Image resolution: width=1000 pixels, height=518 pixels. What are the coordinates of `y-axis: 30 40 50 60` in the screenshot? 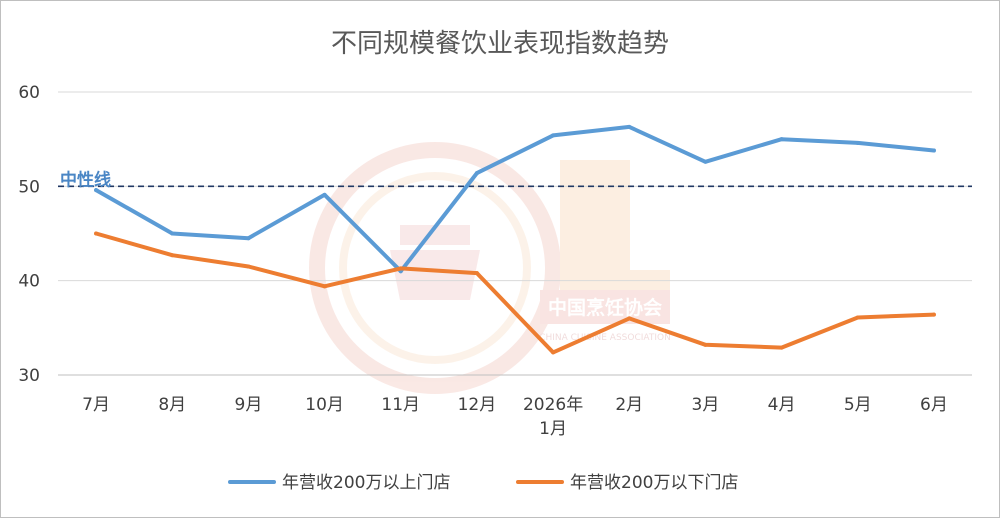 It's located at (29, 234).